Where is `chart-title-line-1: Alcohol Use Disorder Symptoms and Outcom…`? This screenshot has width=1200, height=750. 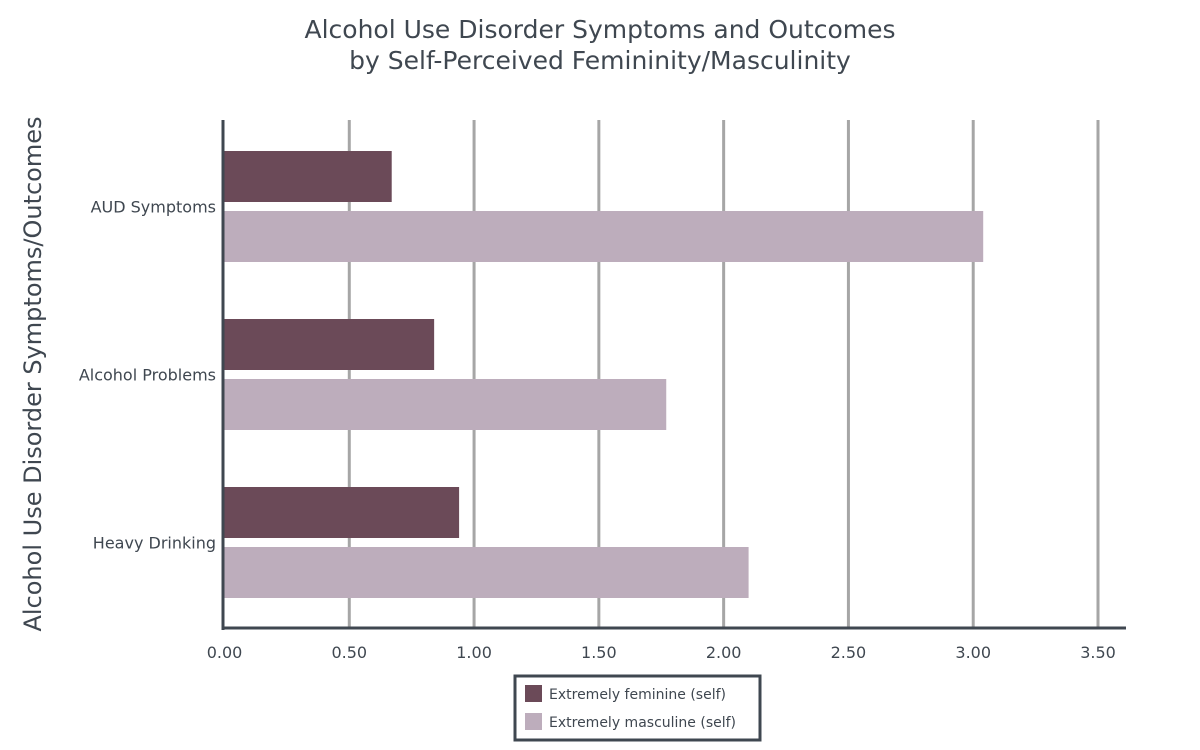 chart-title-line-1: Alcohol Use Disorder Symptoms and Outcom… is located at coordinates (599, 29).